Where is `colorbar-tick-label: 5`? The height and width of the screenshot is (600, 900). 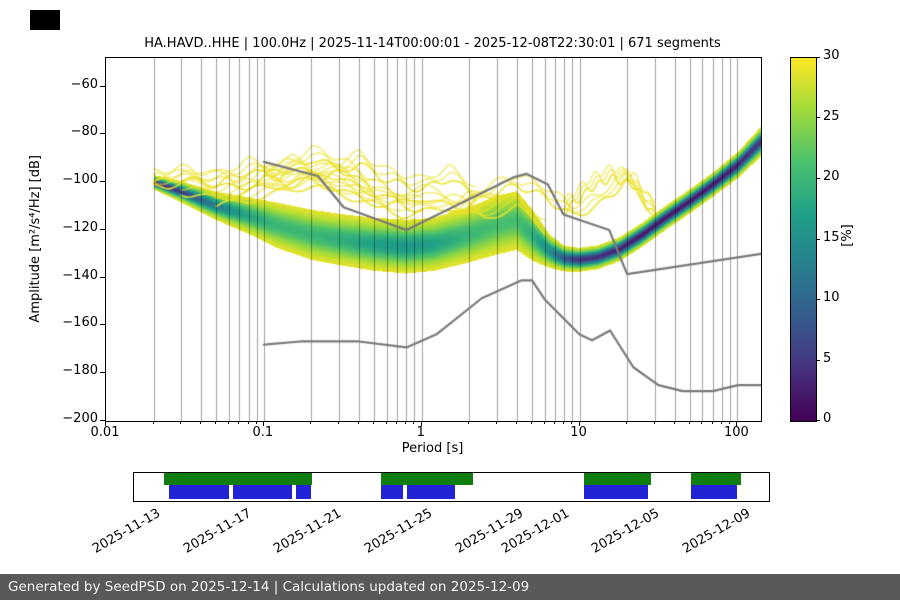 colorbar-tick-label: 5 is located at coordinates (827, 358).